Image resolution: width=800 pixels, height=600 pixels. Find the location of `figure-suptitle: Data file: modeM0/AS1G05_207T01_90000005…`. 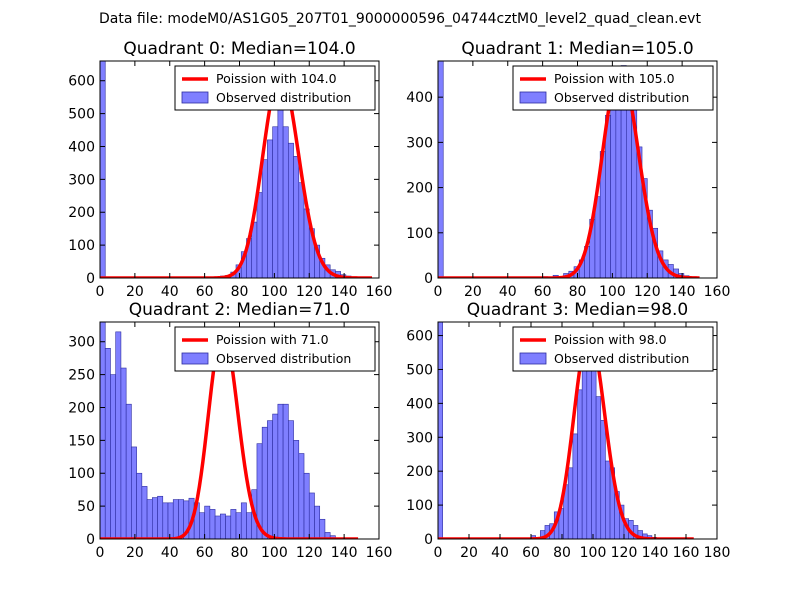

figure-suptitle: Data file: modeM0/AS1G05_207T01_90000005… is located at coordinates (400, 19).